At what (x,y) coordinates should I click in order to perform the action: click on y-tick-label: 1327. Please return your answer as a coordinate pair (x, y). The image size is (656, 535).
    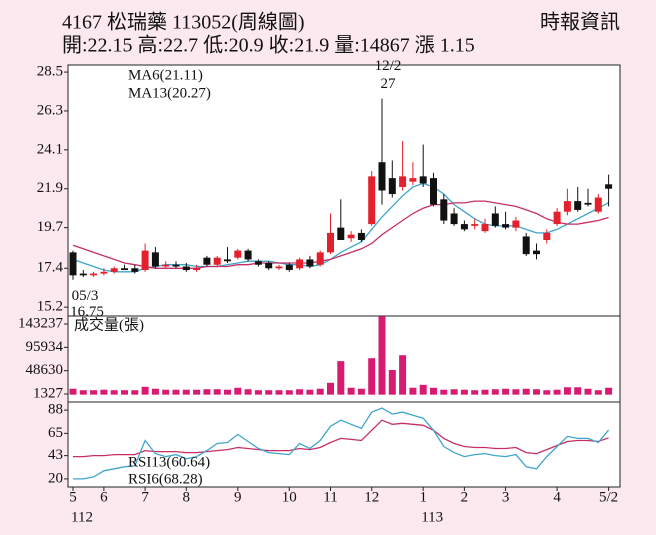
    Looking at the image, I should click on (48, 393).